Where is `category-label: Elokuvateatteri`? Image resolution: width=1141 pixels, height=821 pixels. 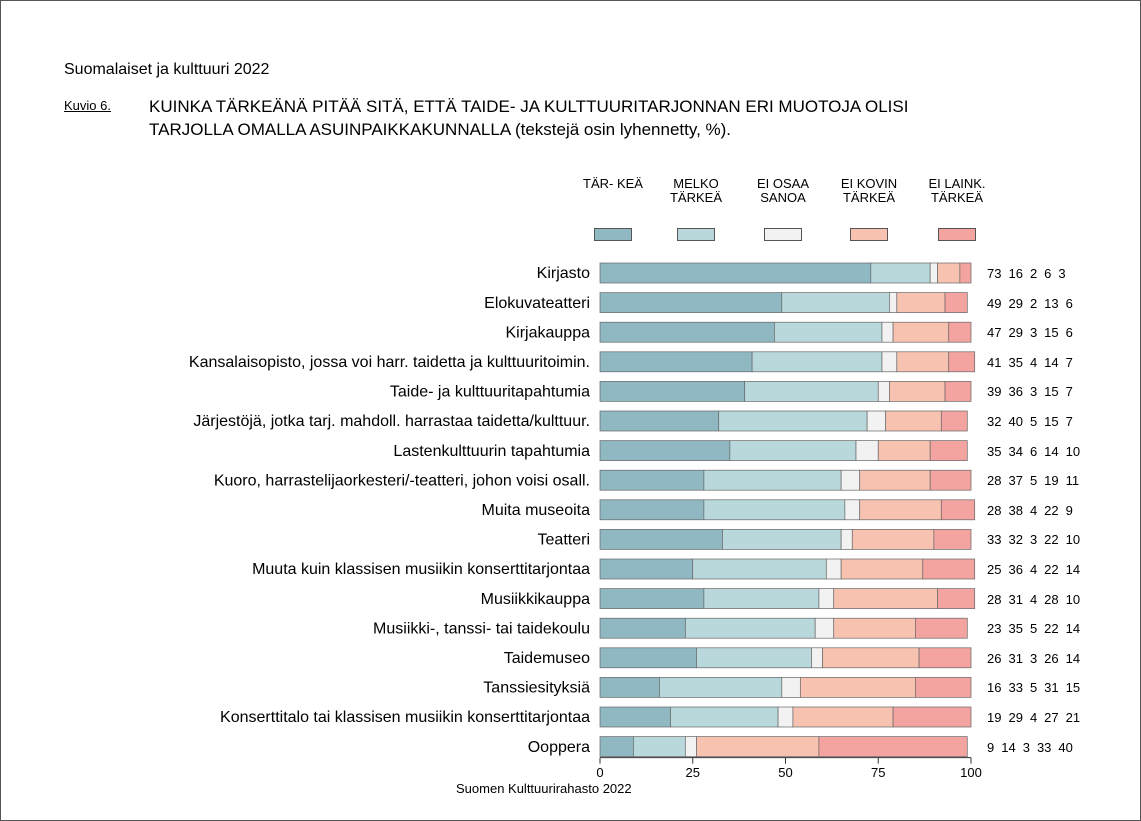
category-label: Elokuvateatteri is located at coordinates (537, 303).